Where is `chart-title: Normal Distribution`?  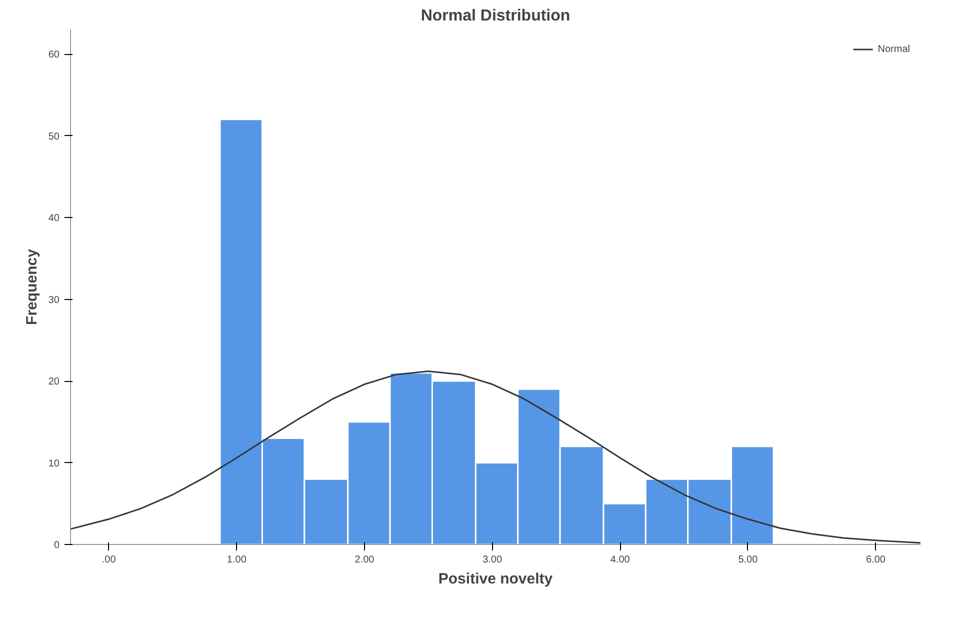 chart-title: Normal Distribution is located at coordinates (495, 16).